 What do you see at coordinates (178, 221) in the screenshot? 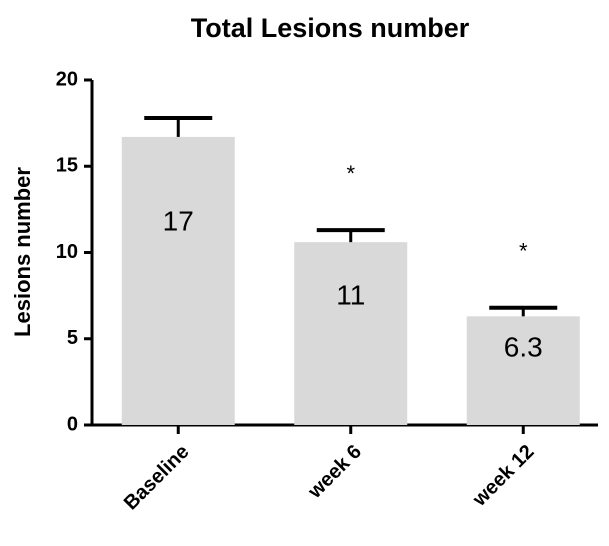
I see `value-label: 17` at bounding box center [178, 221].